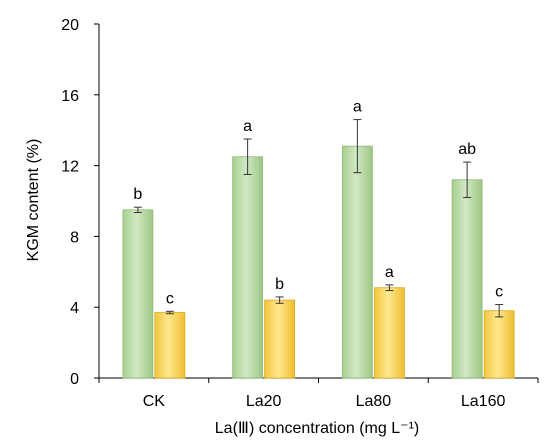 Image resolution: width=550 pixels, height=444 pixels. I want to click on x-tick-label: La160, so click(483, 401).